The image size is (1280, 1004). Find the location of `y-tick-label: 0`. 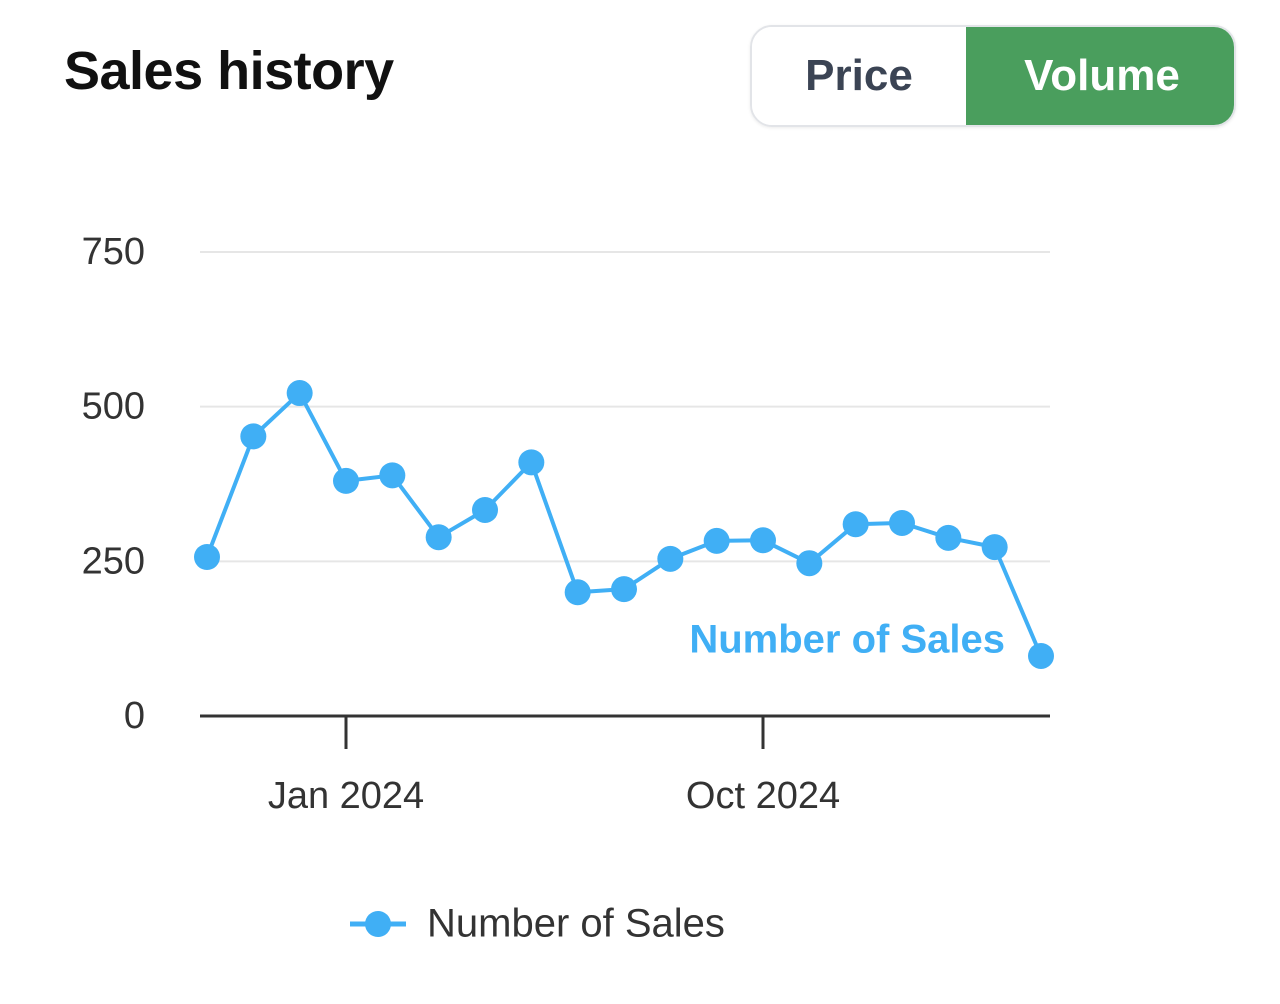

y-tick-label: 0 is located at coordinates (134, 716).